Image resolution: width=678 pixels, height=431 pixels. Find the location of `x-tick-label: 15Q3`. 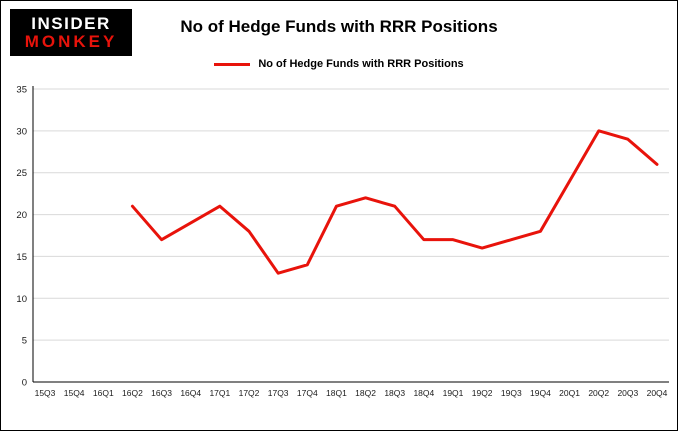

x-tick-label: 15Q3 is located at coordinates (45, 393).